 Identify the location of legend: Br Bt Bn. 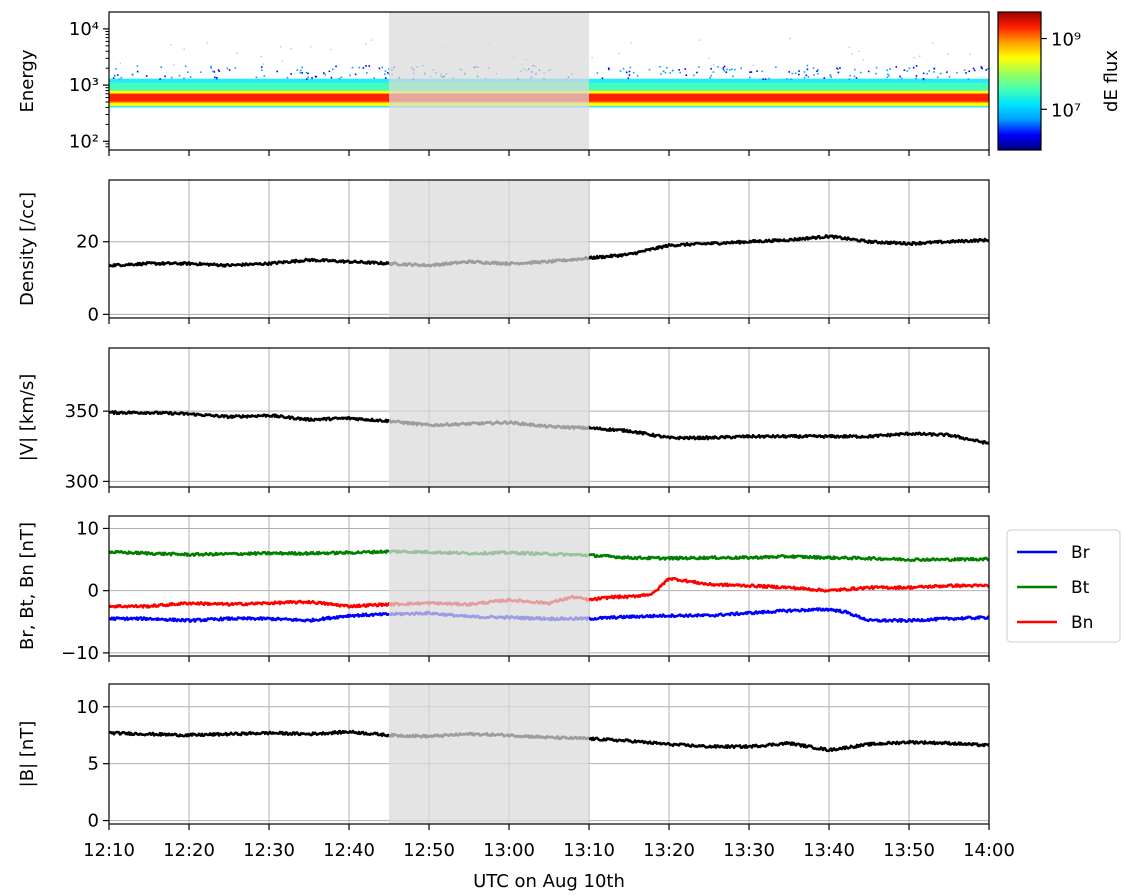
(1063, 586).